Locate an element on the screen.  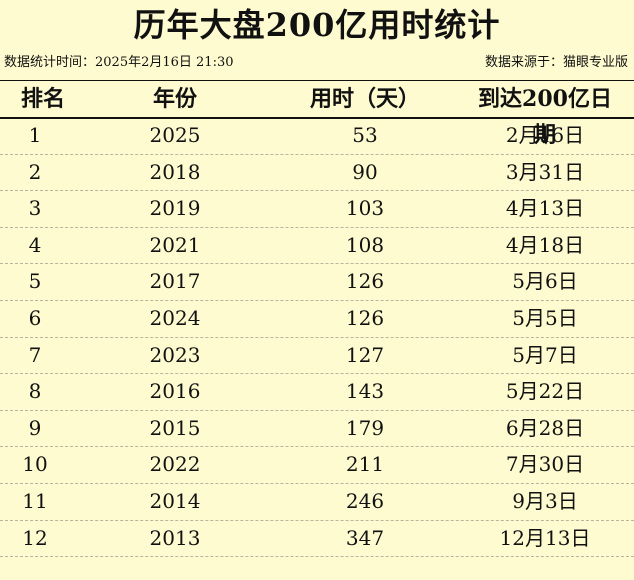
cell-year: 2021 is located at coordinates (175, 244).